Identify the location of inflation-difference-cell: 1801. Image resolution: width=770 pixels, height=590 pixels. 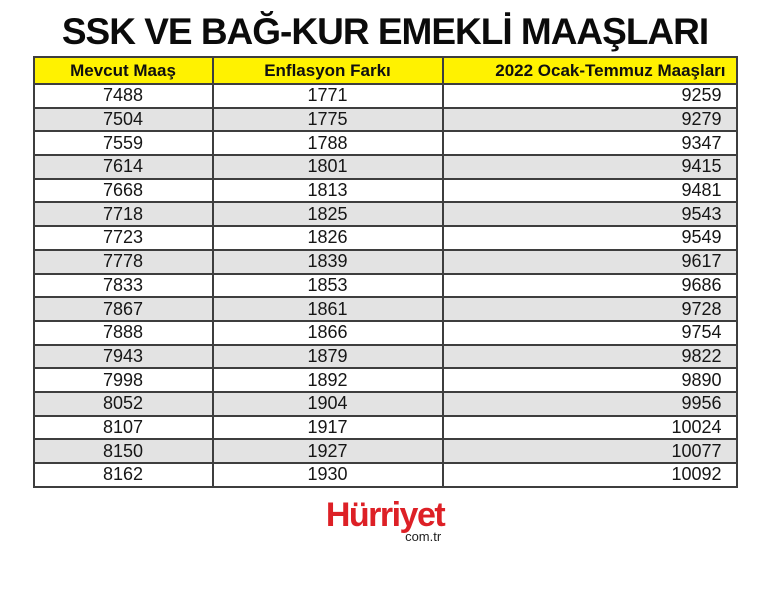
(327, 167).